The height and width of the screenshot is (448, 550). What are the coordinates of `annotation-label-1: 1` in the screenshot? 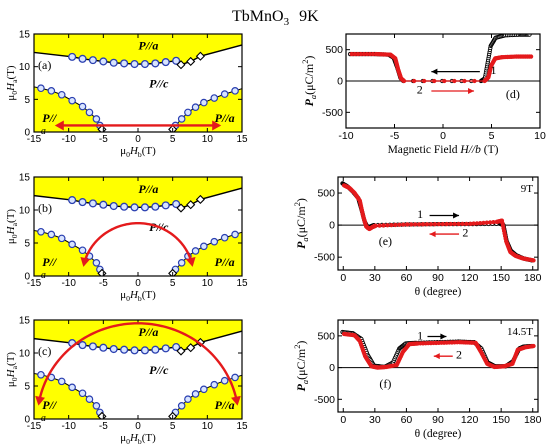 It's located at (420, 214).